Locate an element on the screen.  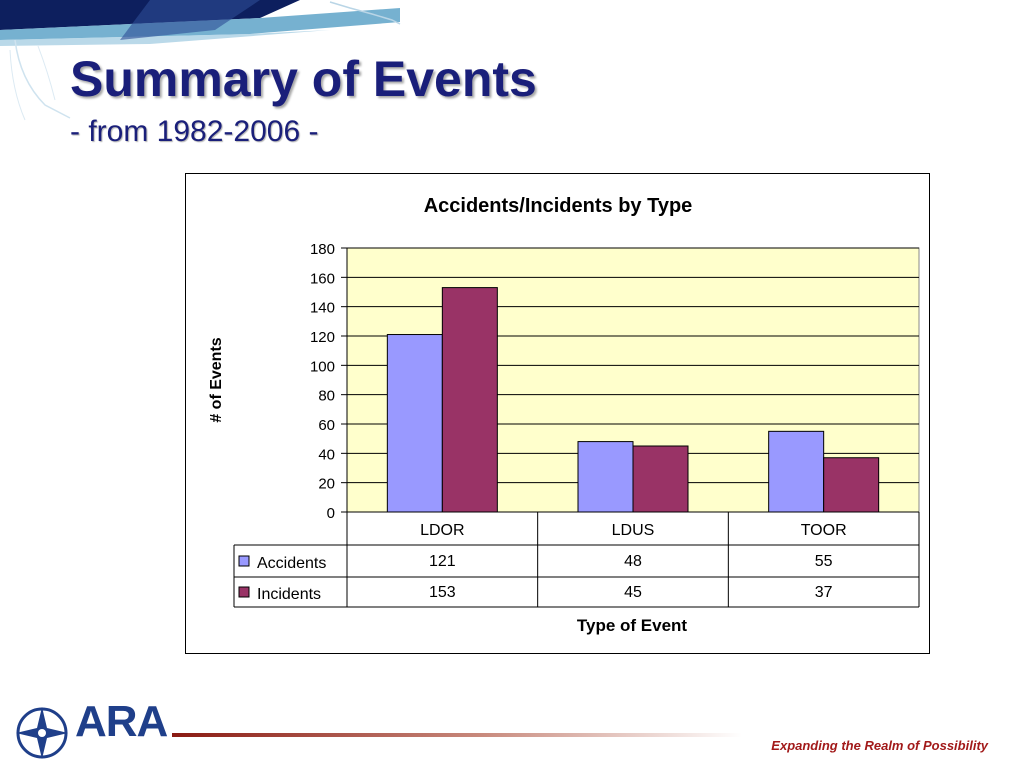
data-label: 55 is located at coordinates (824, 561).